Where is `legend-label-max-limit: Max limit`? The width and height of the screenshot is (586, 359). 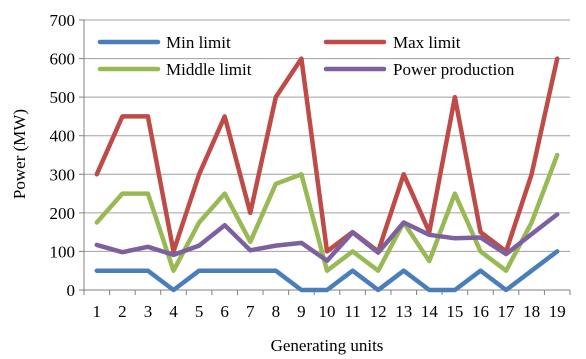
legend-label-max-limit: Max limit is located at coordinates (427, 42).